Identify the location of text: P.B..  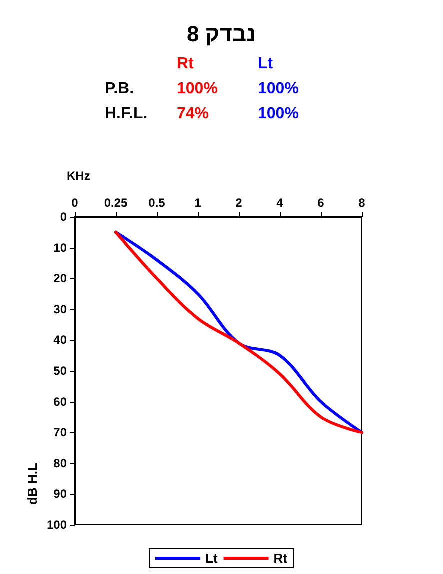
(119, 89).